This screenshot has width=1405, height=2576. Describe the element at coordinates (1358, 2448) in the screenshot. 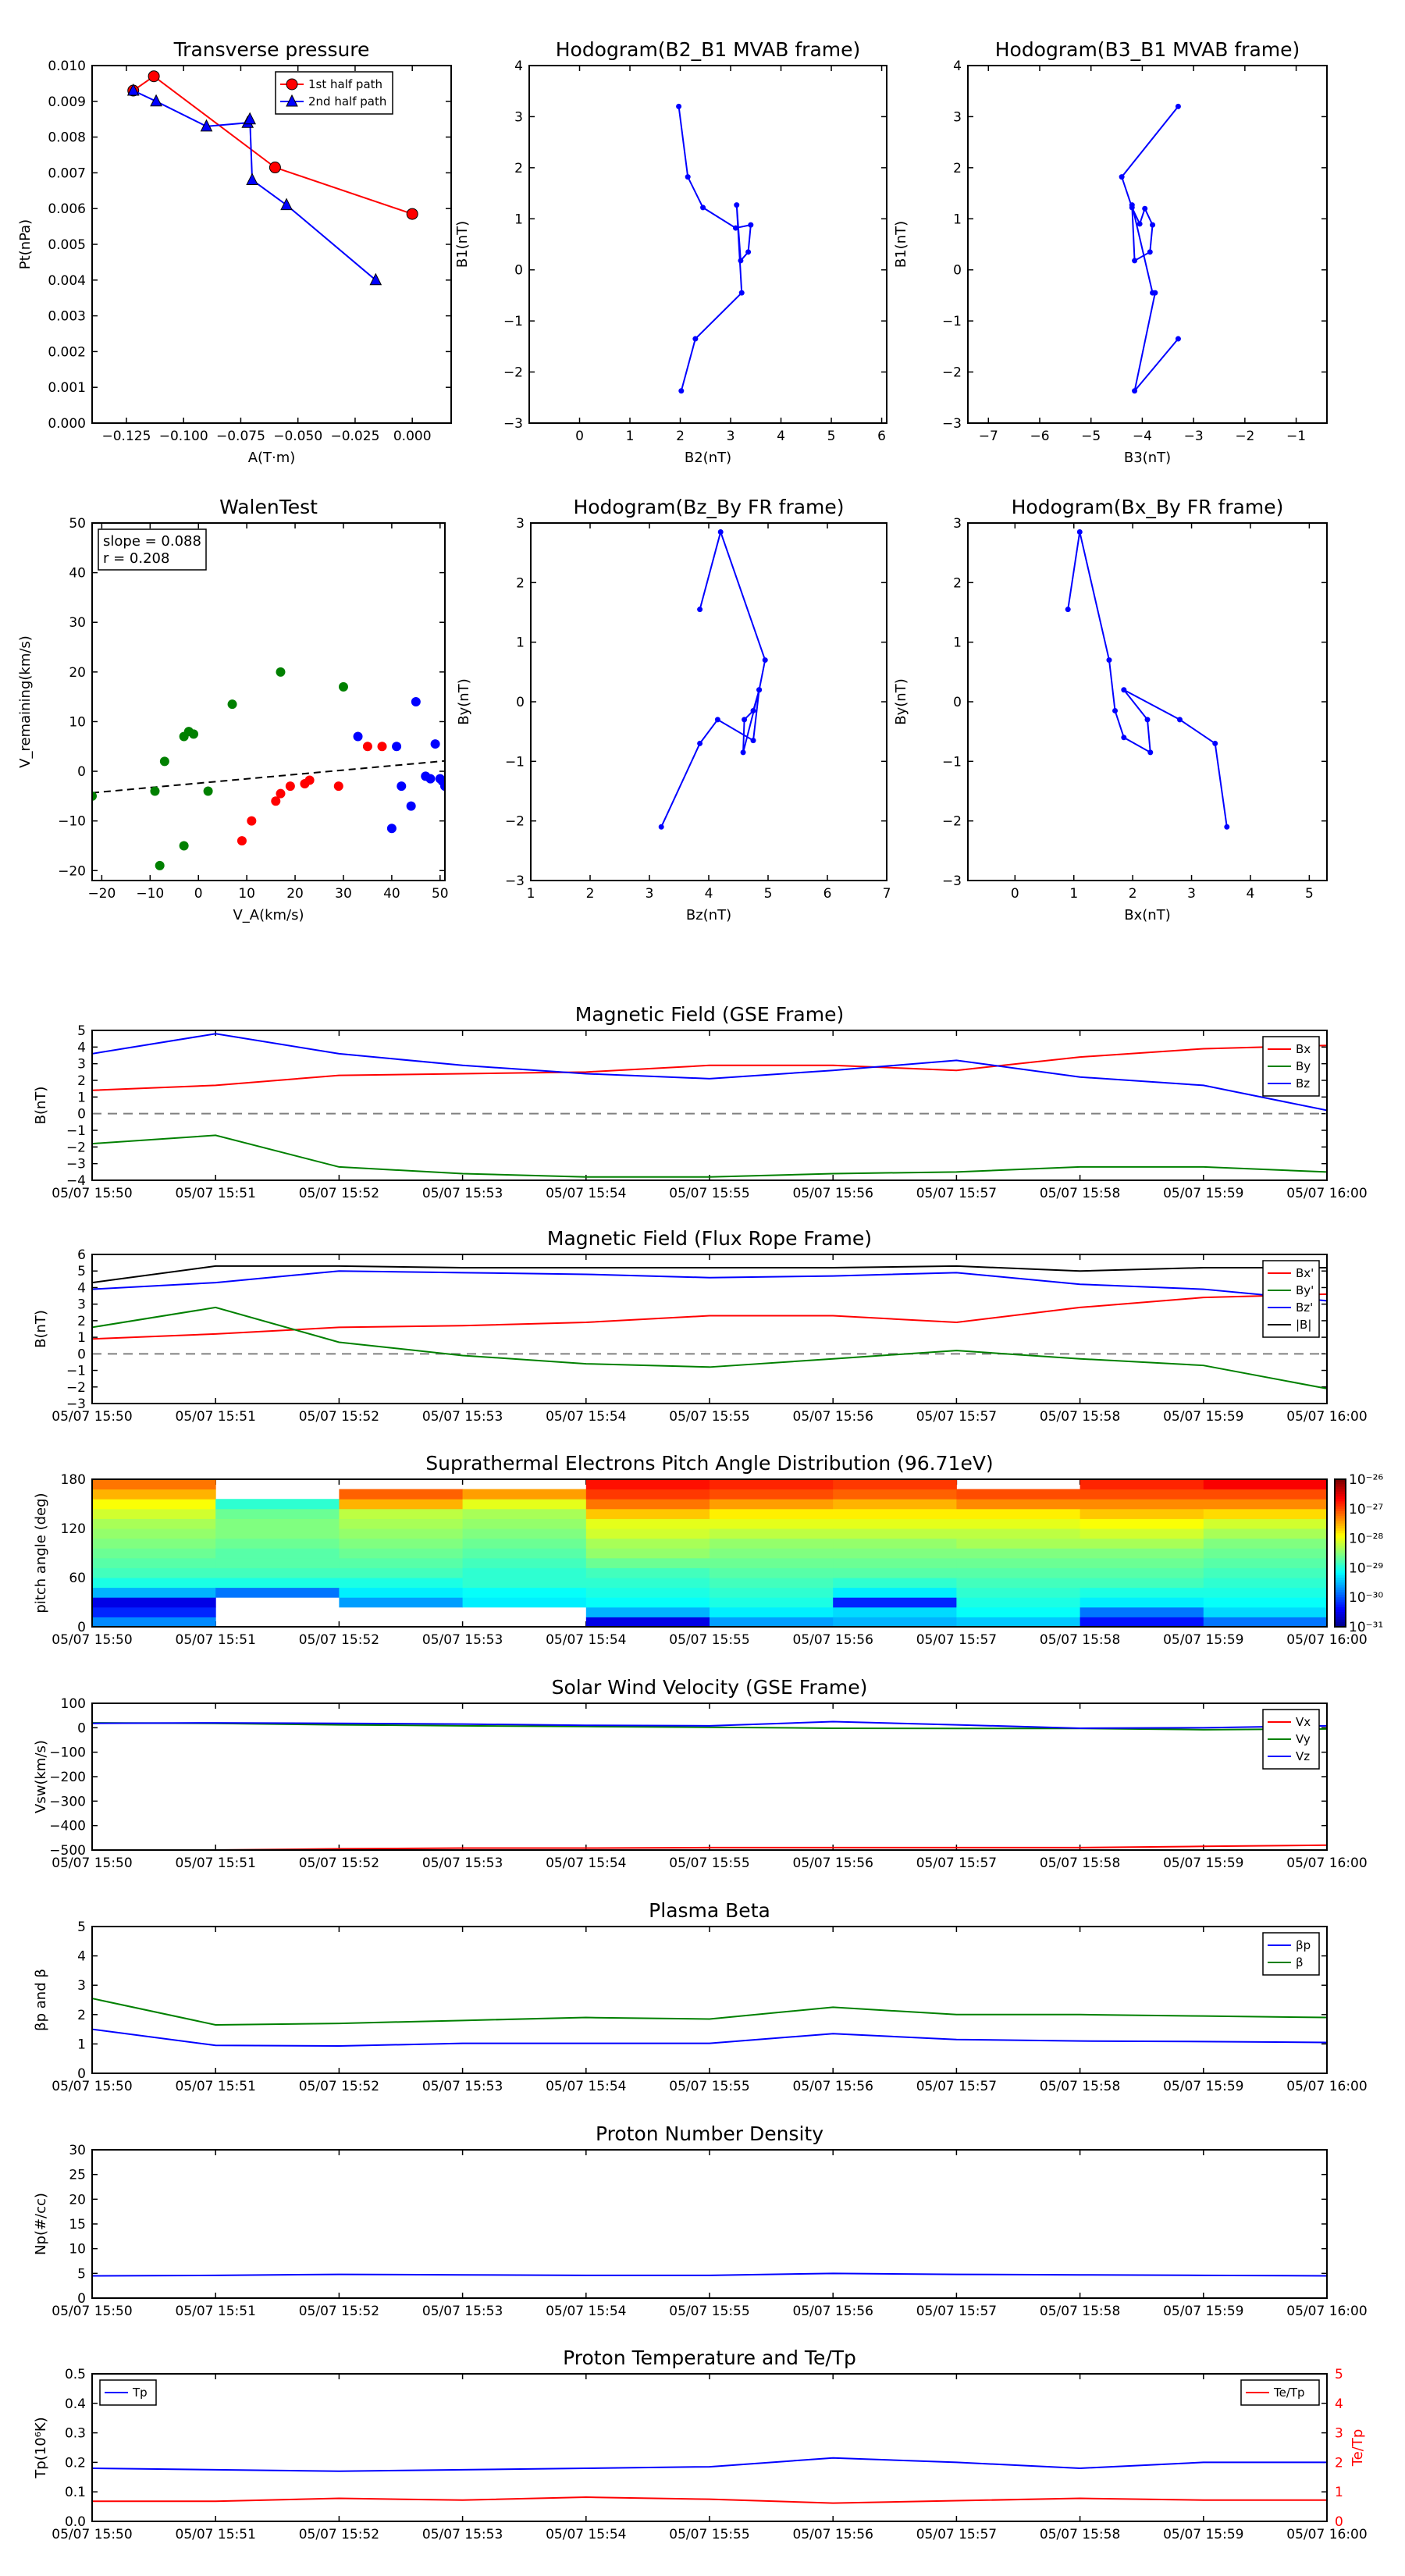

I see `y2-axis-label: Te/Tp` at that location.